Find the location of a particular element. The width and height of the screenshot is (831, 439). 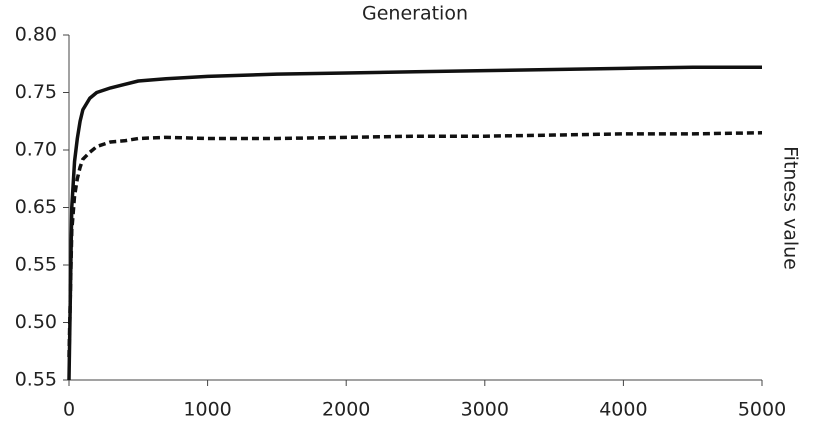

x-tick-label: 5000 is located at coordinates (762, 410).